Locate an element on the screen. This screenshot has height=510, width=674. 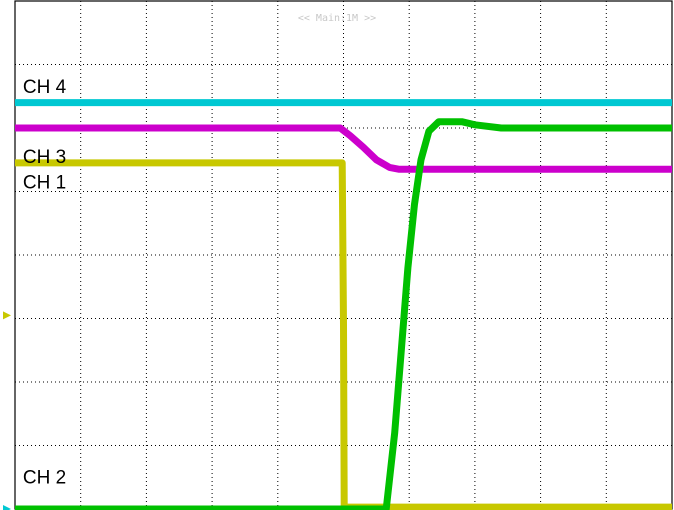
label-ch-3: CH 3 is located at coordinates (44, 157).